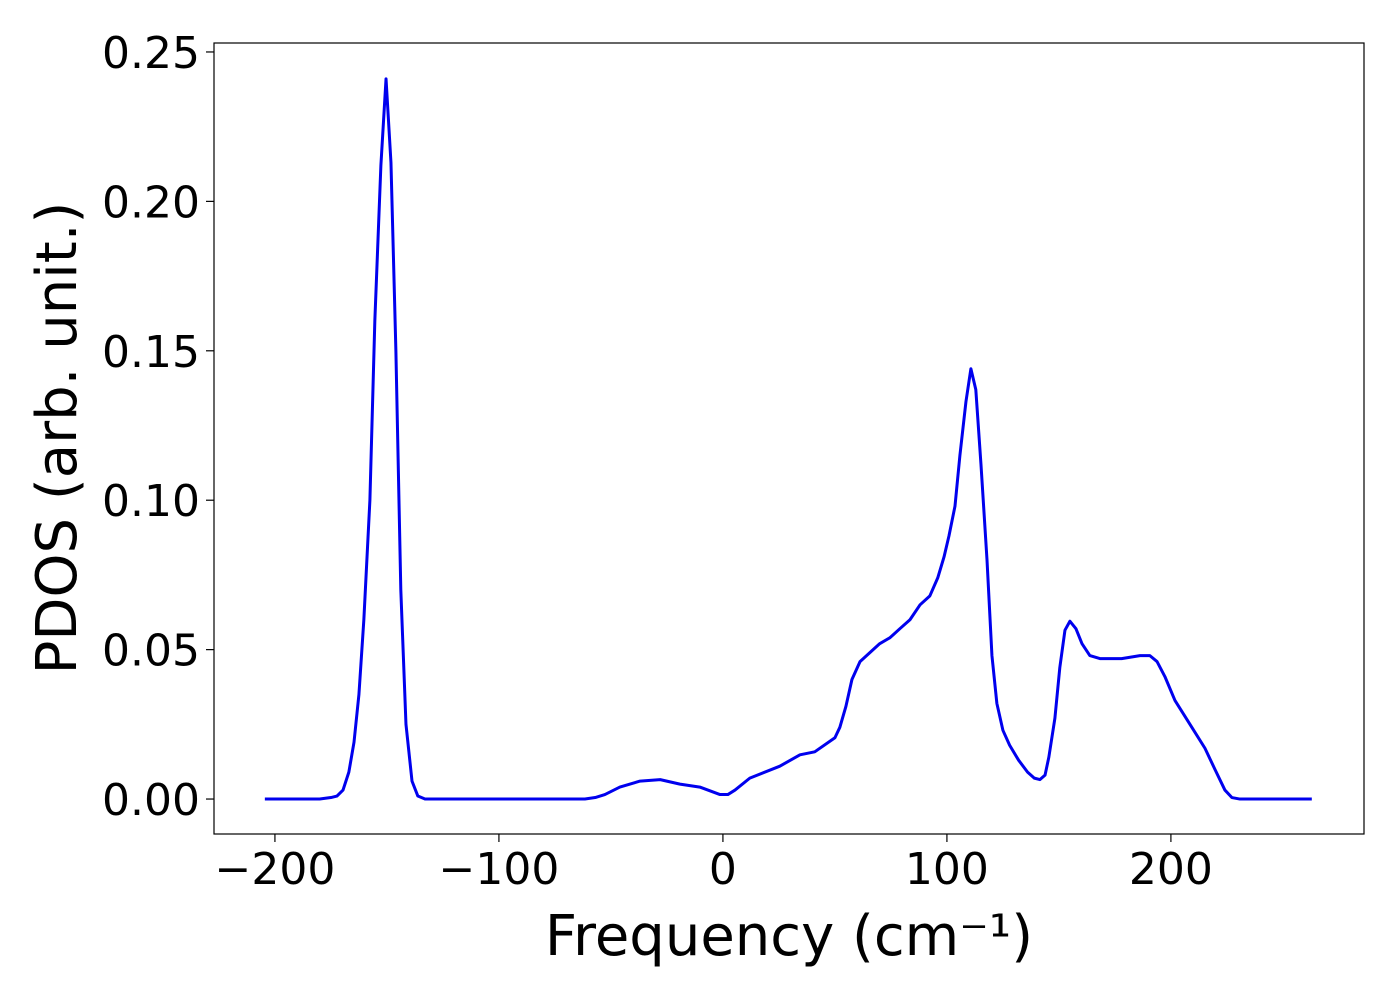  Describe the element at coordinates (151, 352) in the screenshot. I see `y-tick-label: 0.15` at that location.